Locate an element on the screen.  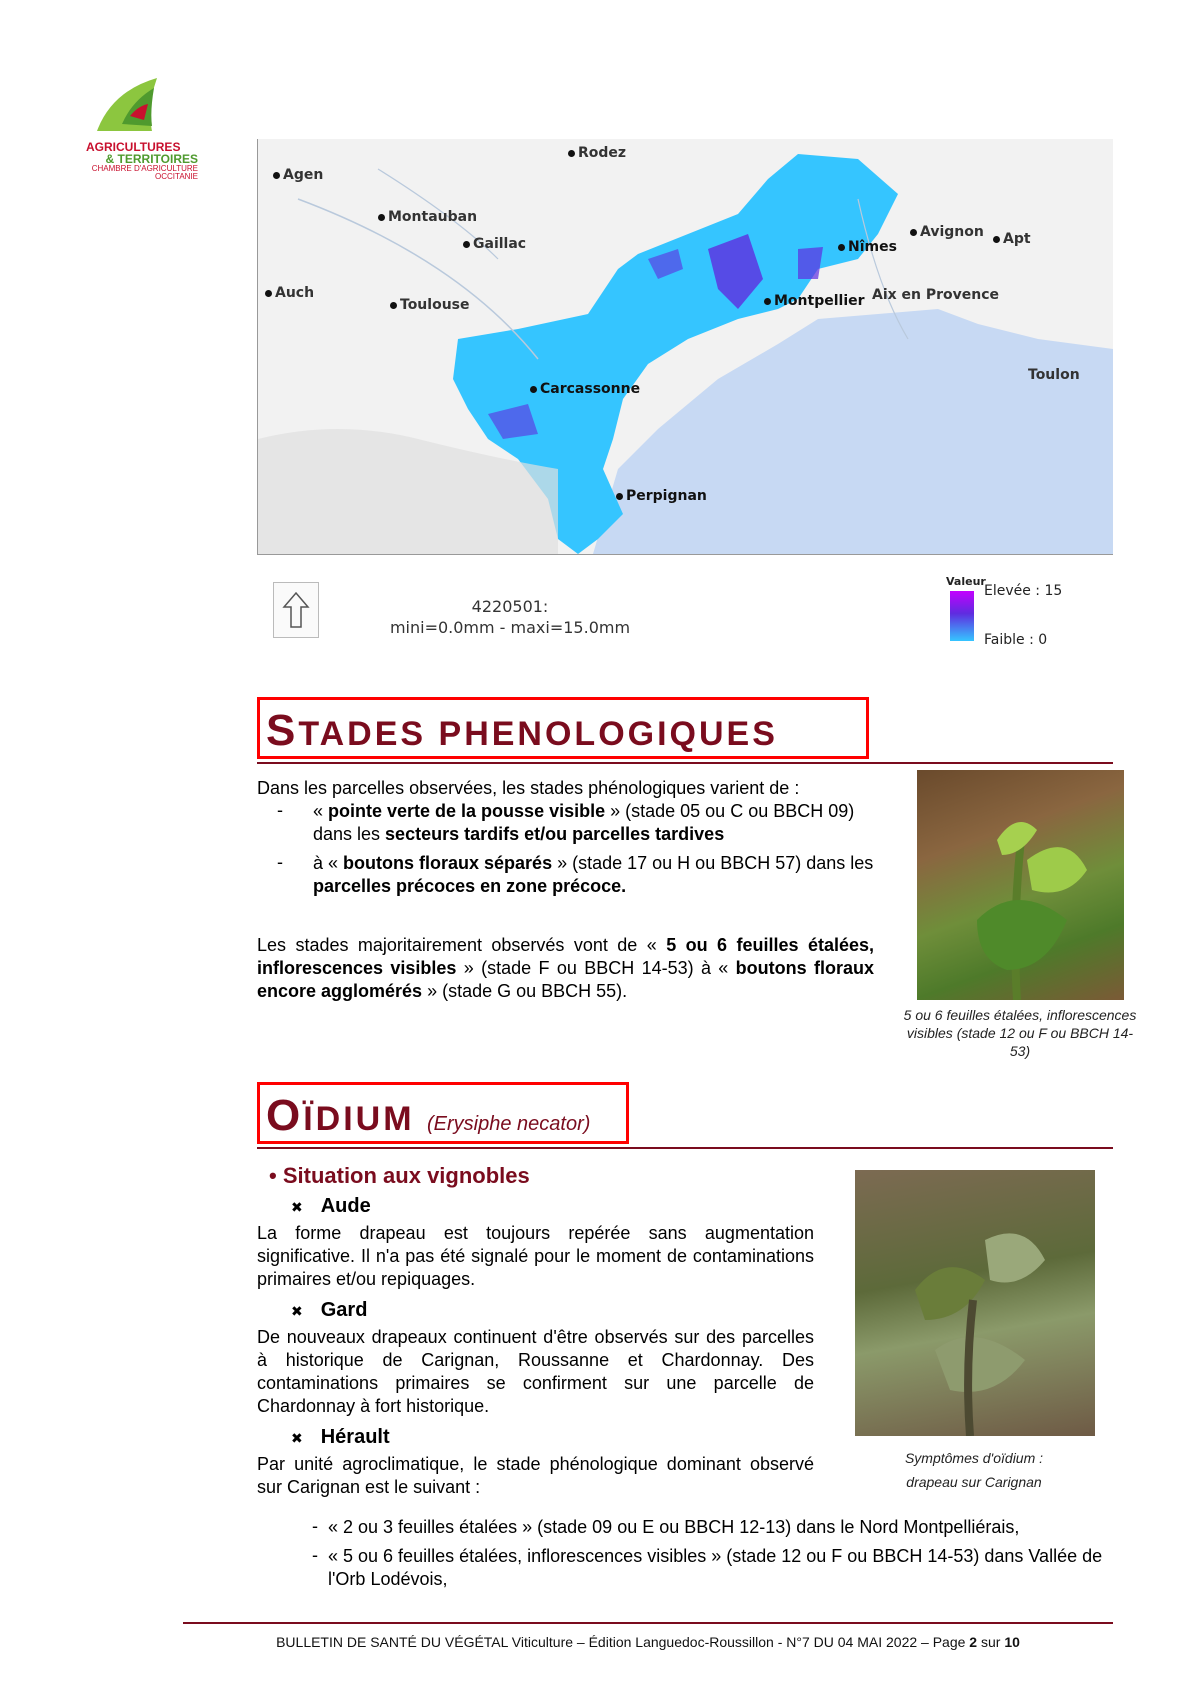
map-id: 4220501: is located at coordinates (510, 606).